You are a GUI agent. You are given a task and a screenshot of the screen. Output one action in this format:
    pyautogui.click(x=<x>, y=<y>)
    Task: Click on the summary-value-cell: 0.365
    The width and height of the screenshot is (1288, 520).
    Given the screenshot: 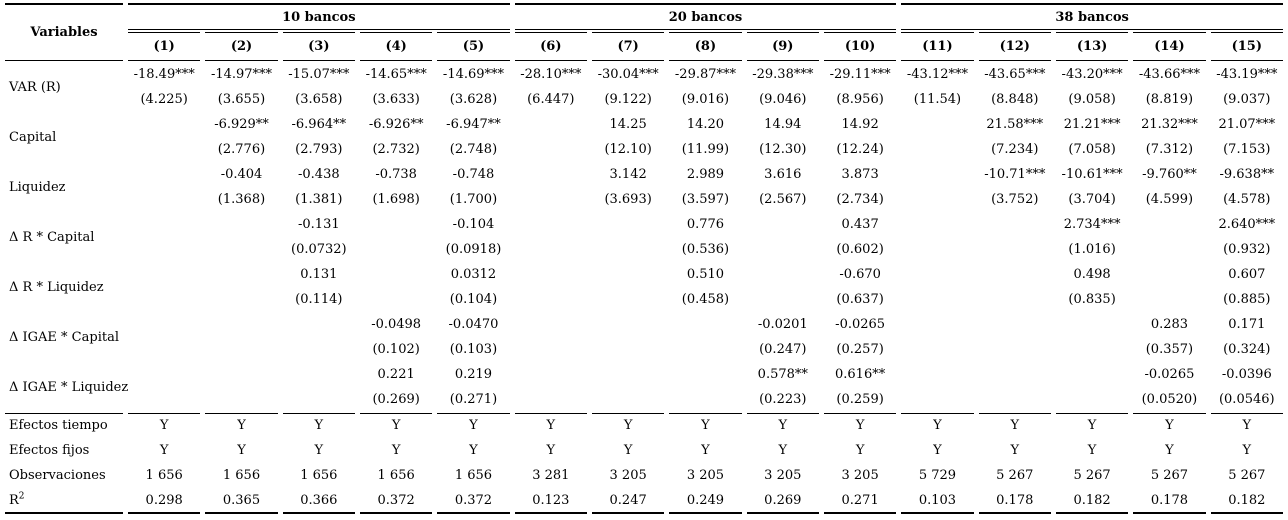 What is the action you would take?
    pyautogui.click(x=241, y=501)
    